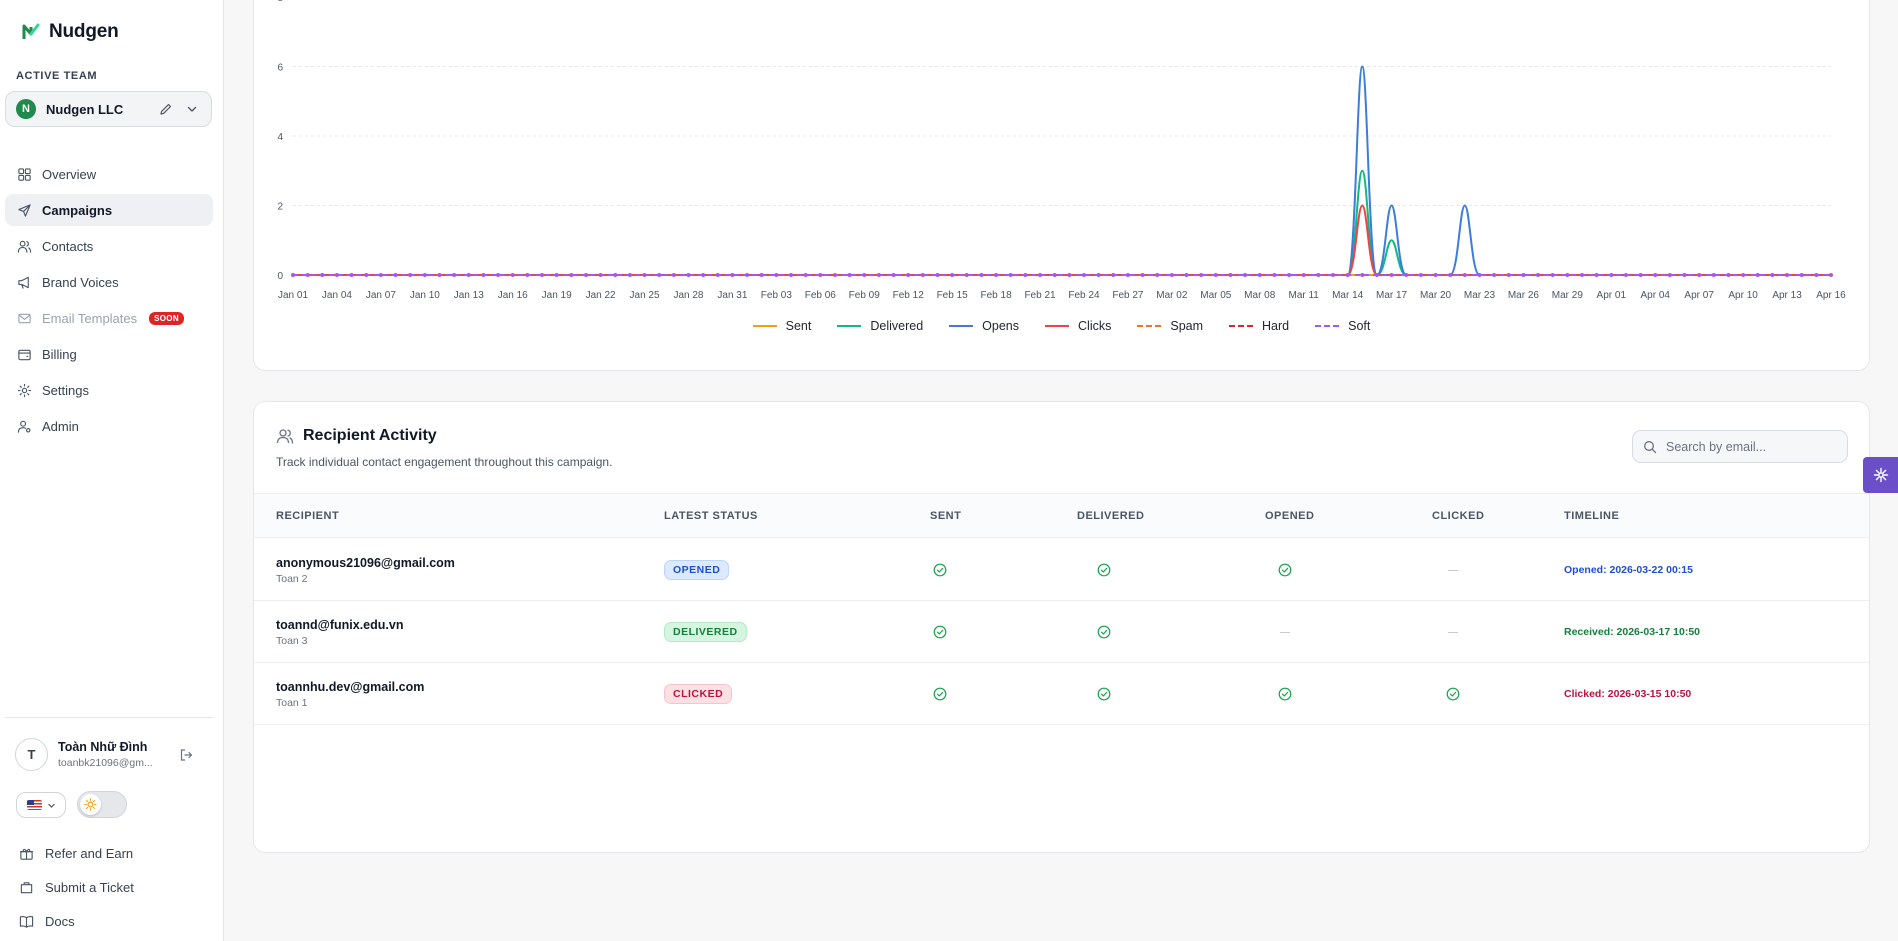 The width and height of the screenshot is (1898, 941). I want to click on column-header-clicked: CLICKED, so click(1458, 516).